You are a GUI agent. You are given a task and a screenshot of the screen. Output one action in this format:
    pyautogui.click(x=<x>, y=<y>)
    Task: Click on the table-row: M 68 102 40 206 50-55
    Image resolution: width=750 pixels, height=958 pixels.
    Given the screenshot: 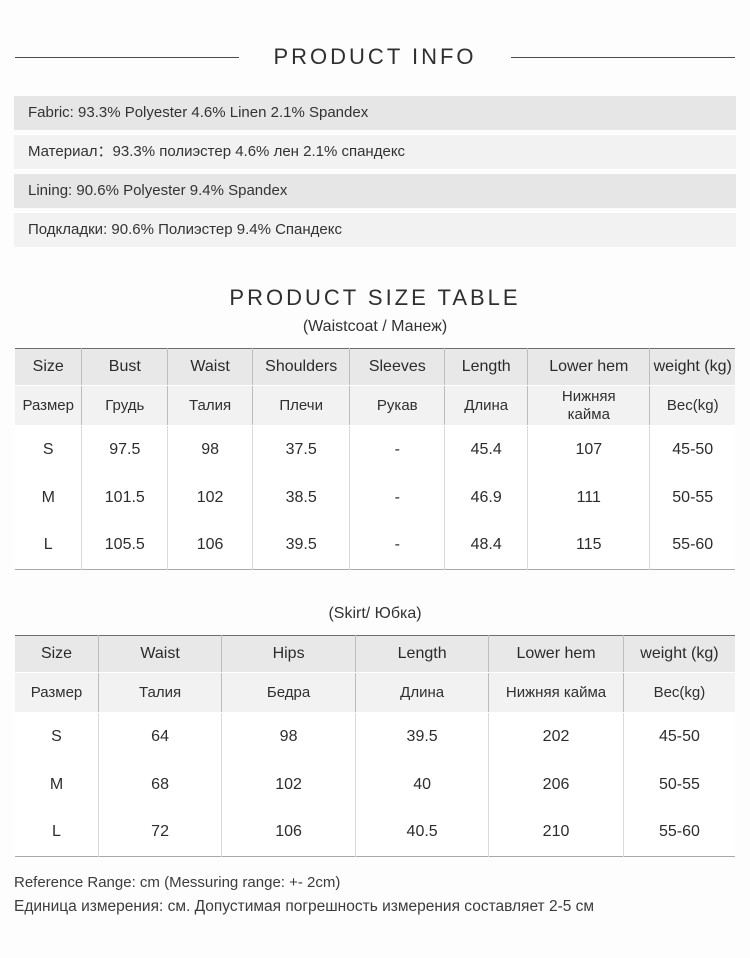 What is the action you would take?
    pyautogui.click(x=375, y=784)
    